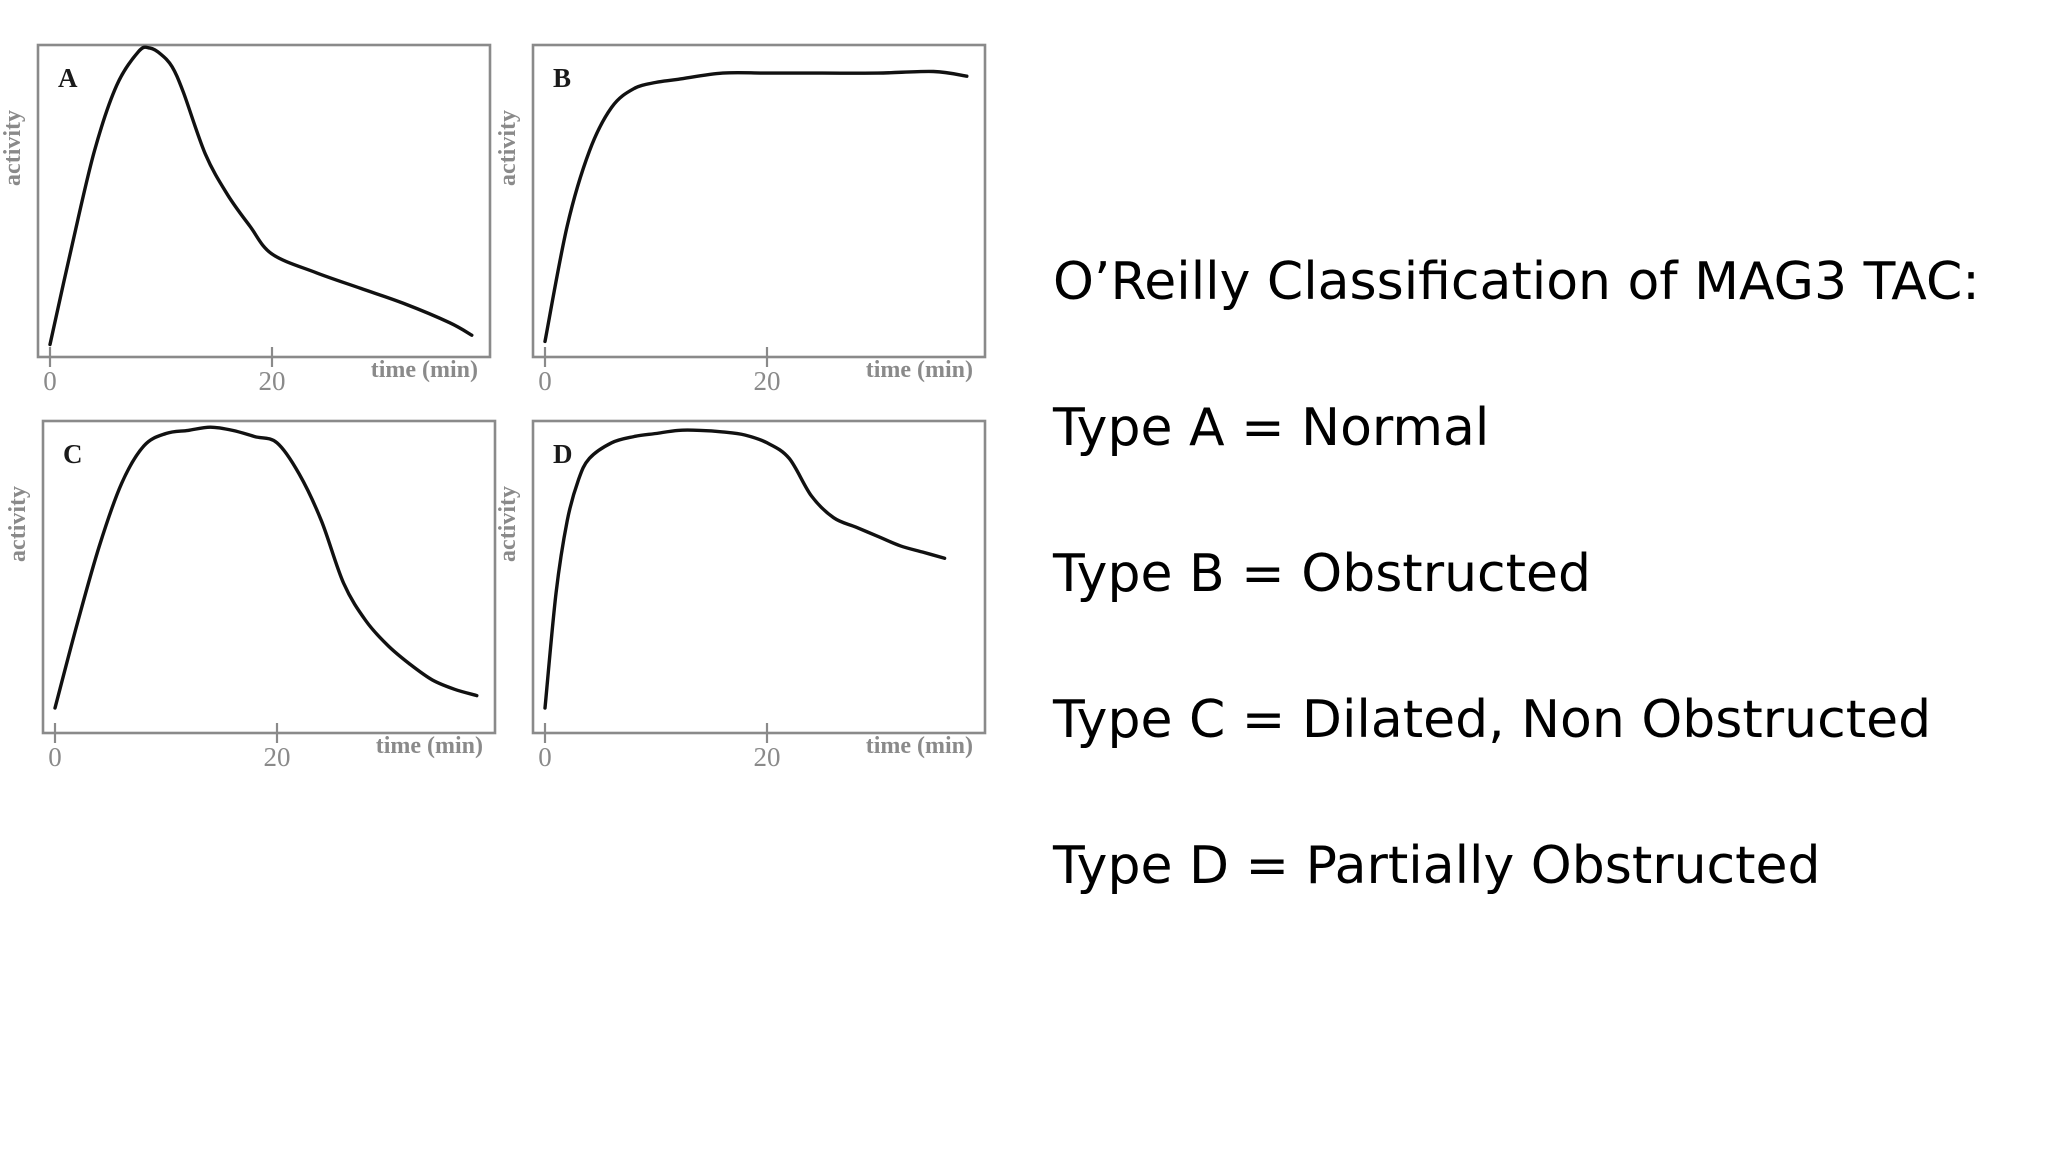  What do you see at coordinates (767, 381) in the screenshot?
I see `panel-b-tick-label-20: 20` at bounding box center [767, 381].